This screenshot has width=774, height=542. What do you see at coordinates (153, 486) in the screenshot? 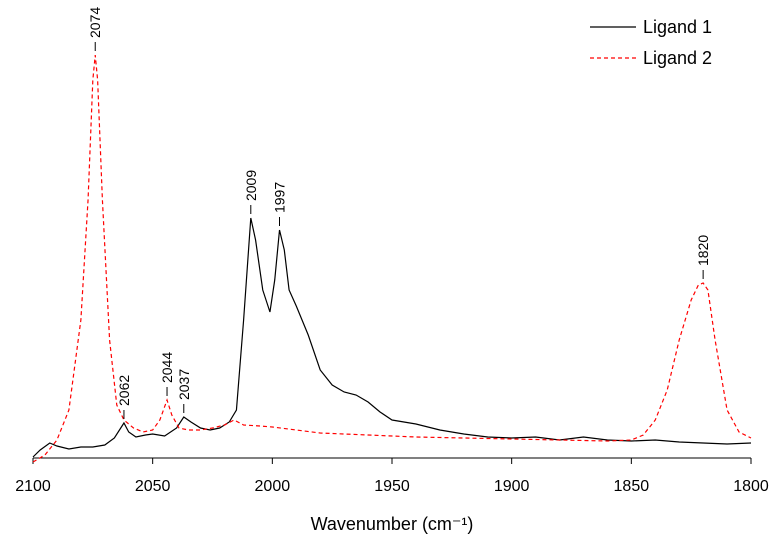
I see `x-tick-label: 2050` at bounding box center [153, 486].